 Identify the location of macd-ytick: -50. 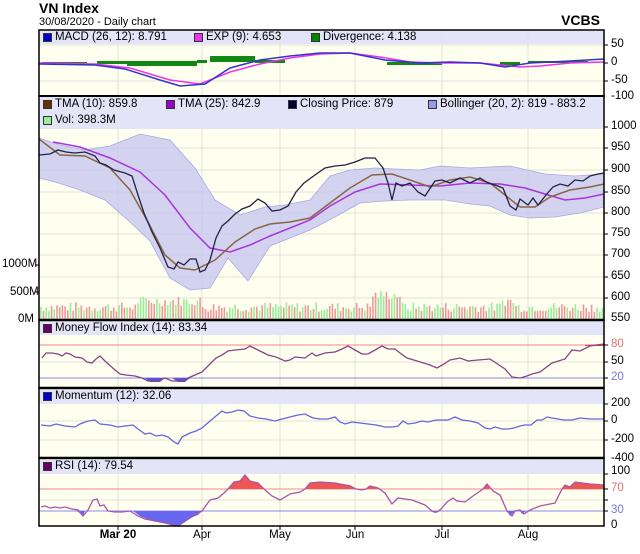
(619, 80).